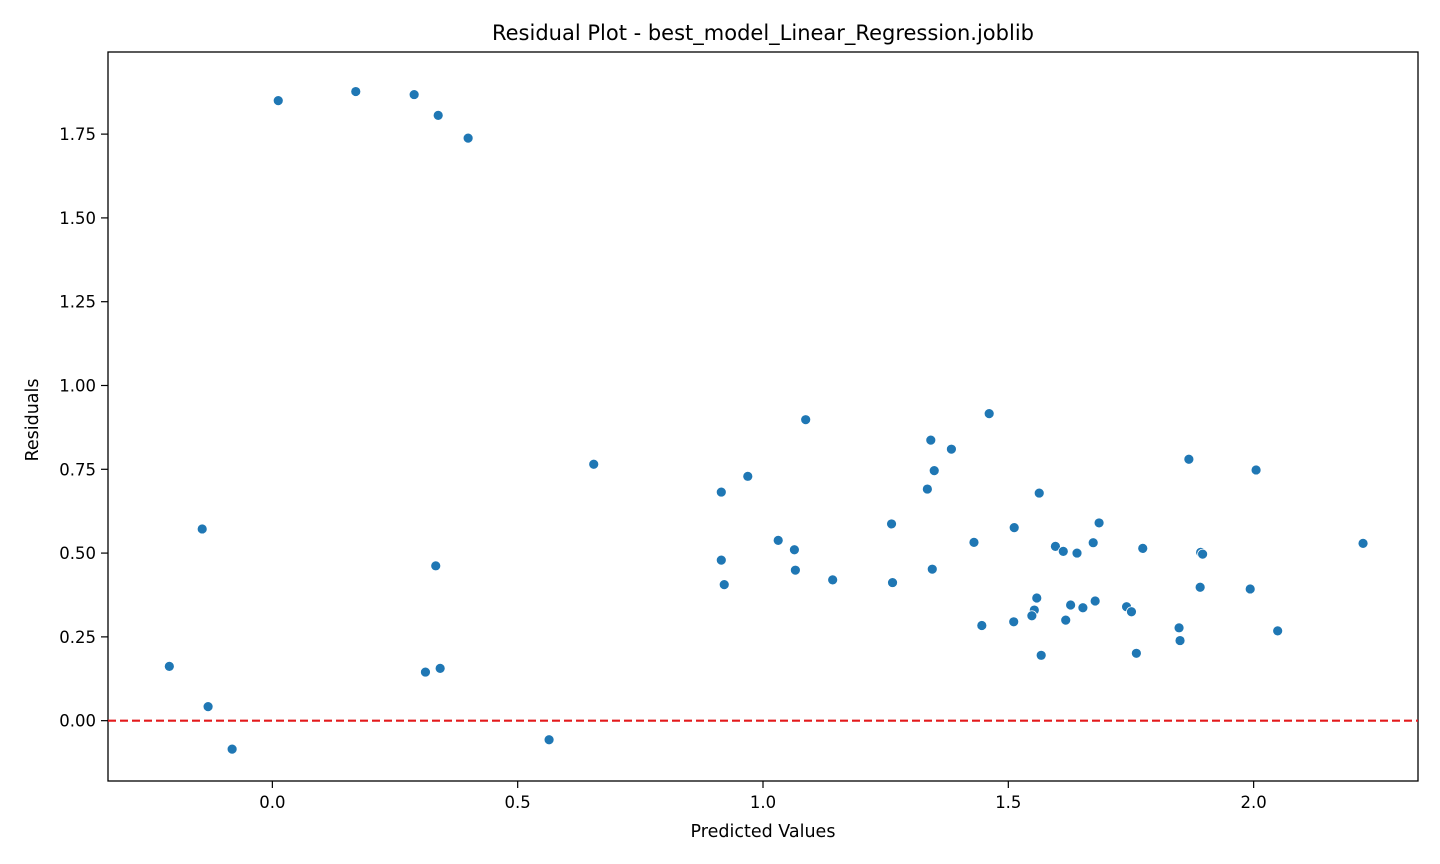  What do you see at coordinates (1254, 802) in the screenshot?
I see `x-tick-label: 2.0` at bounding box center [1254, 802].